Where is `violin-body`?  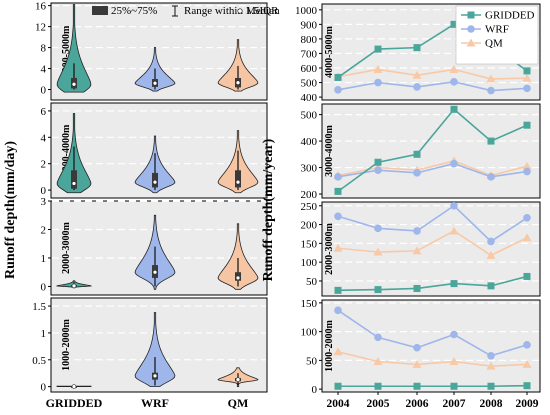
violin-body is located at coordinates (238, 65).